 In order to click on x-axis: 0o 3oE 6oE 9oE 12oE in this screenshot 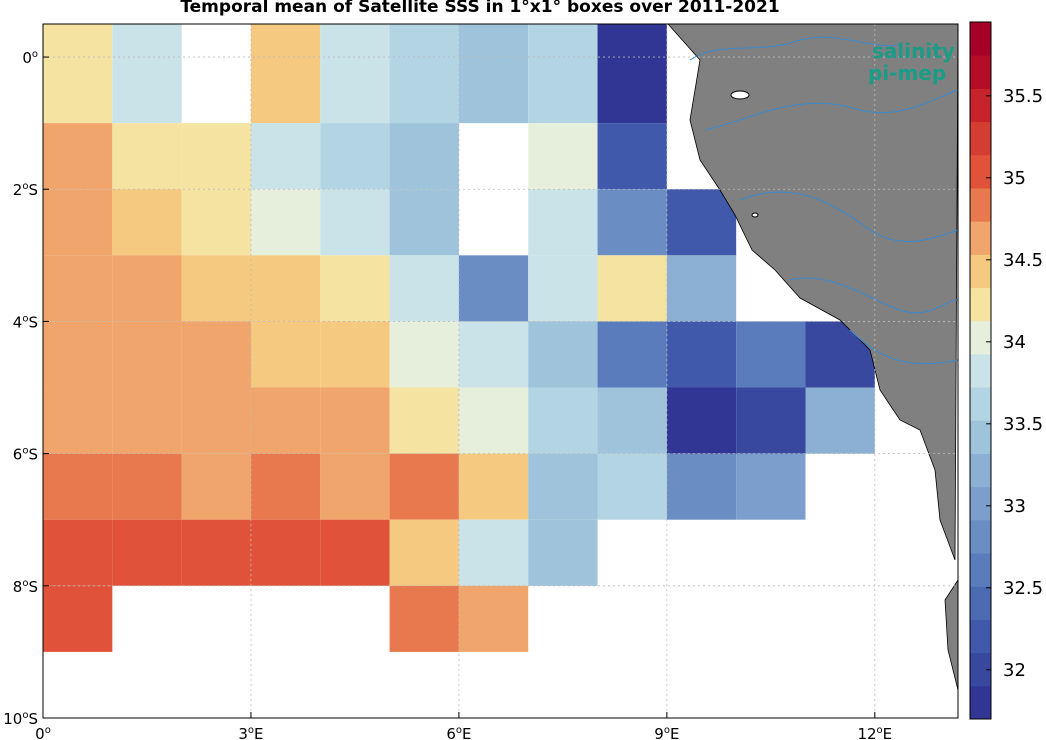, I will do `click(463, 726)`.